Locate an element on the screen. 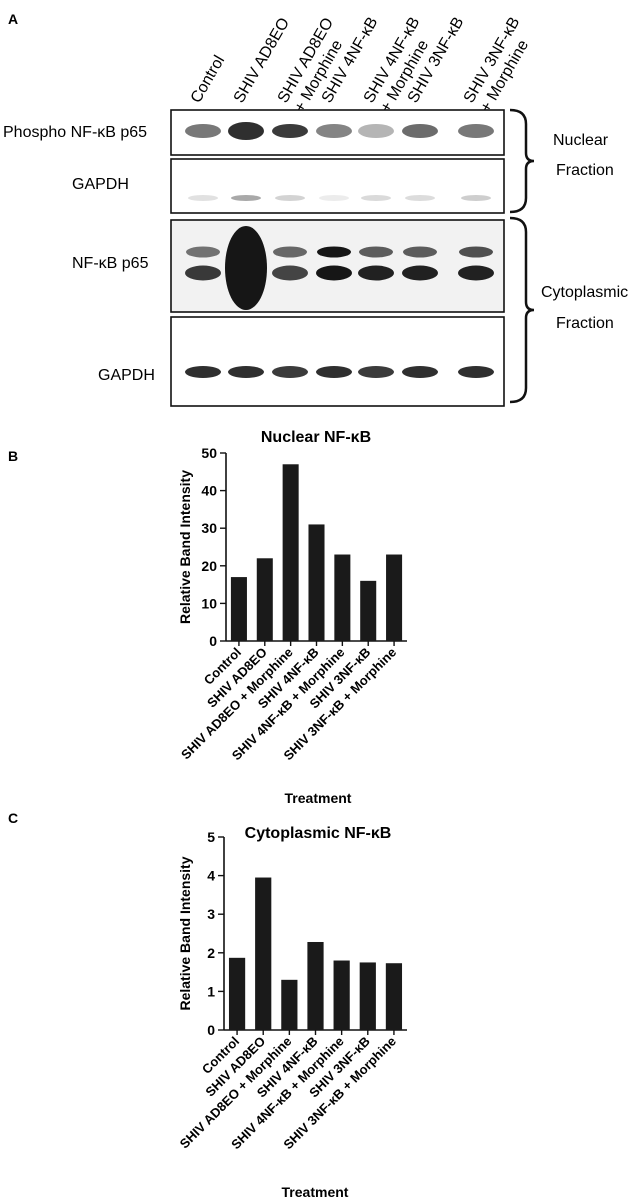 The height and width of the screenshot is (1199, 641). y-tick-label: 20 is located at coordinates (209, 566).